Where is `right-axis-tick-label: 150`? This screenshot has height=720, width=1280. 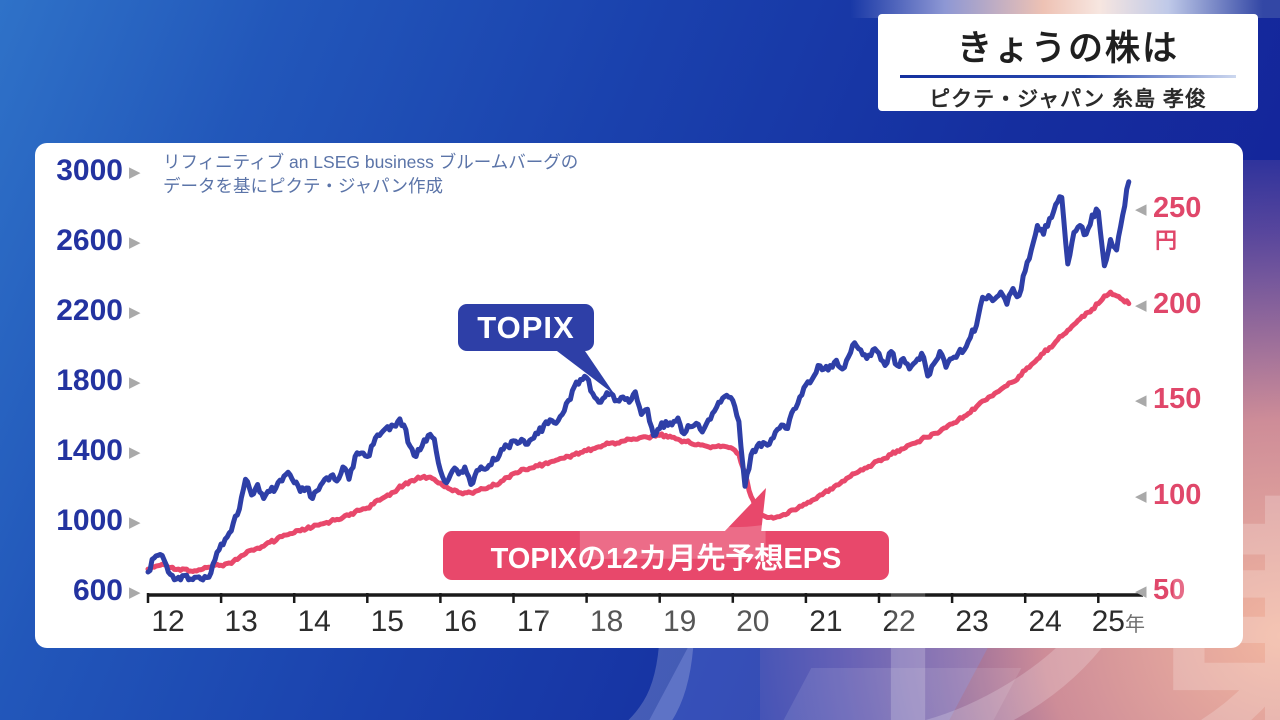
right-axis-tick-label: 150 is located at coordinates (1177, 399).